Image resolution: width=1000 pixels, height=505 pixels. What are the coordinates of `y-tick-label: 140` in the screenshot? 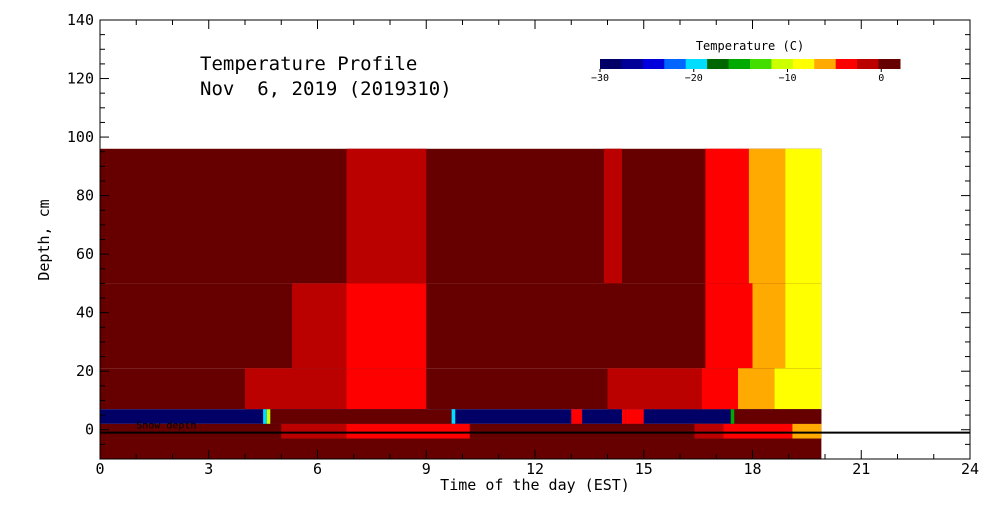 It's located at (80, 20).